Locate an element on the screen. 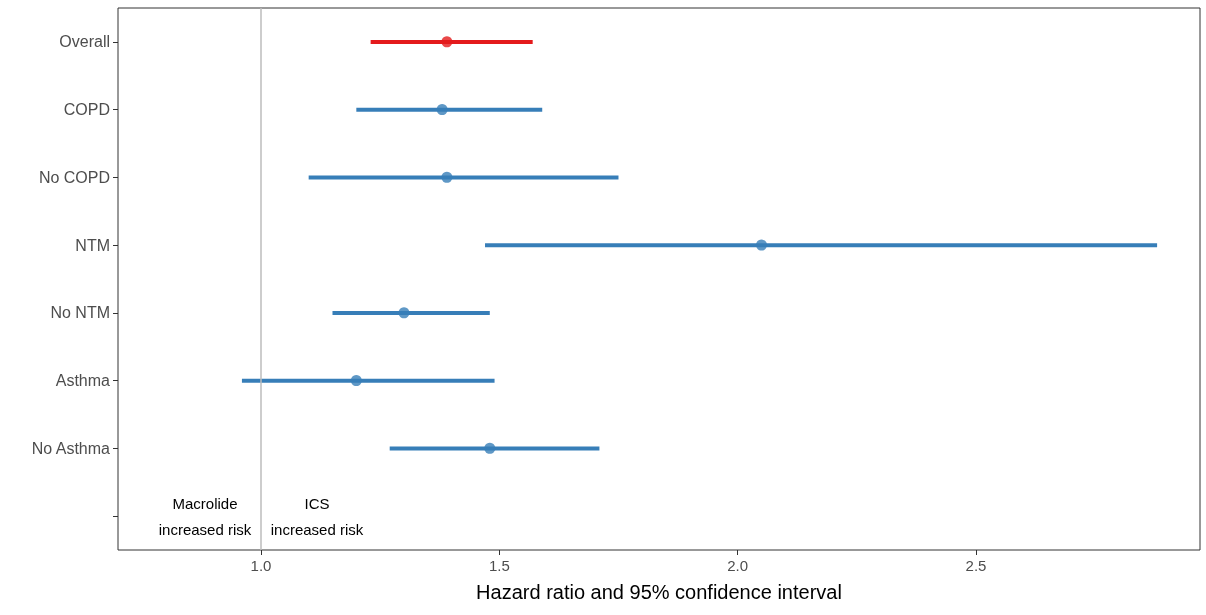 This screenshot has height=615, width=1206. x-axis-title: Hazard ratio and 95% confidence interval is located at coordinates (659, 592).